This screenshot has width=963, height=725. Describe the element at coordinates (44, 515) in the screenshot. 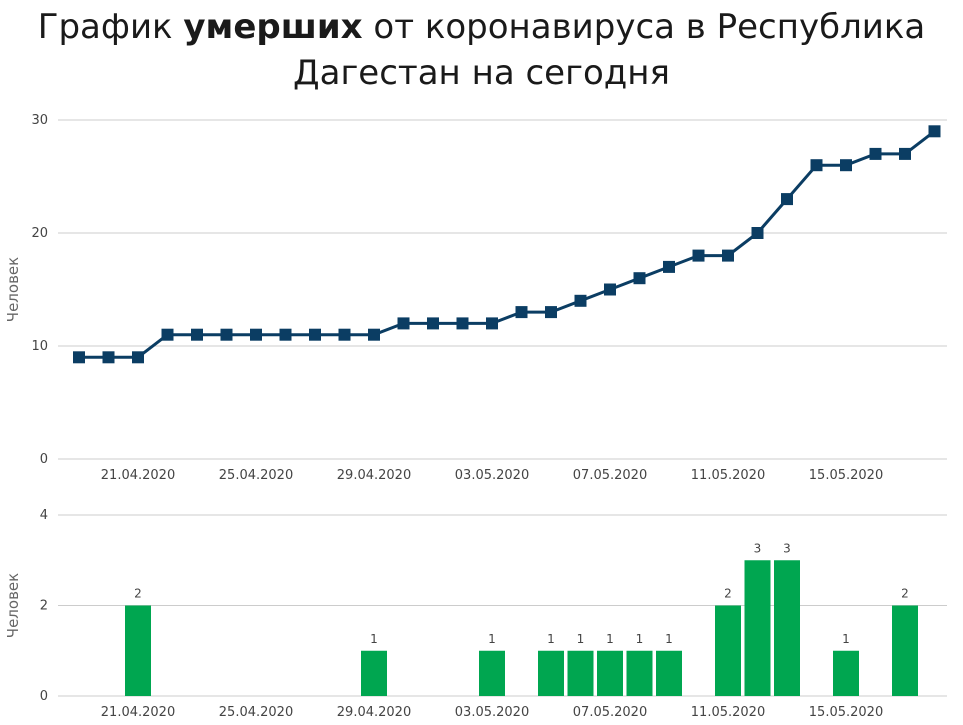

I see `y-tick-label: 4` at that location.